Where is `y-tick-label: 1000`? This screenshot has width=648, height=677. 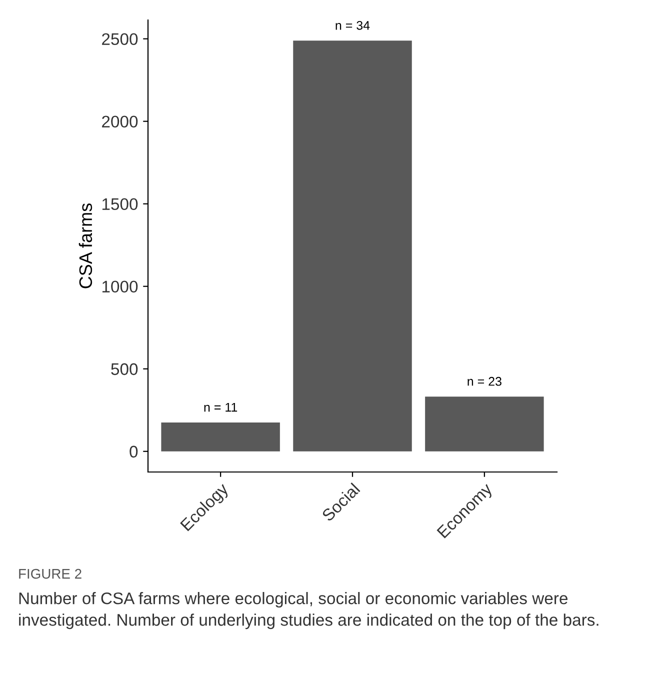 y-tick-label: 1000 is located at coordinates (120, 286).